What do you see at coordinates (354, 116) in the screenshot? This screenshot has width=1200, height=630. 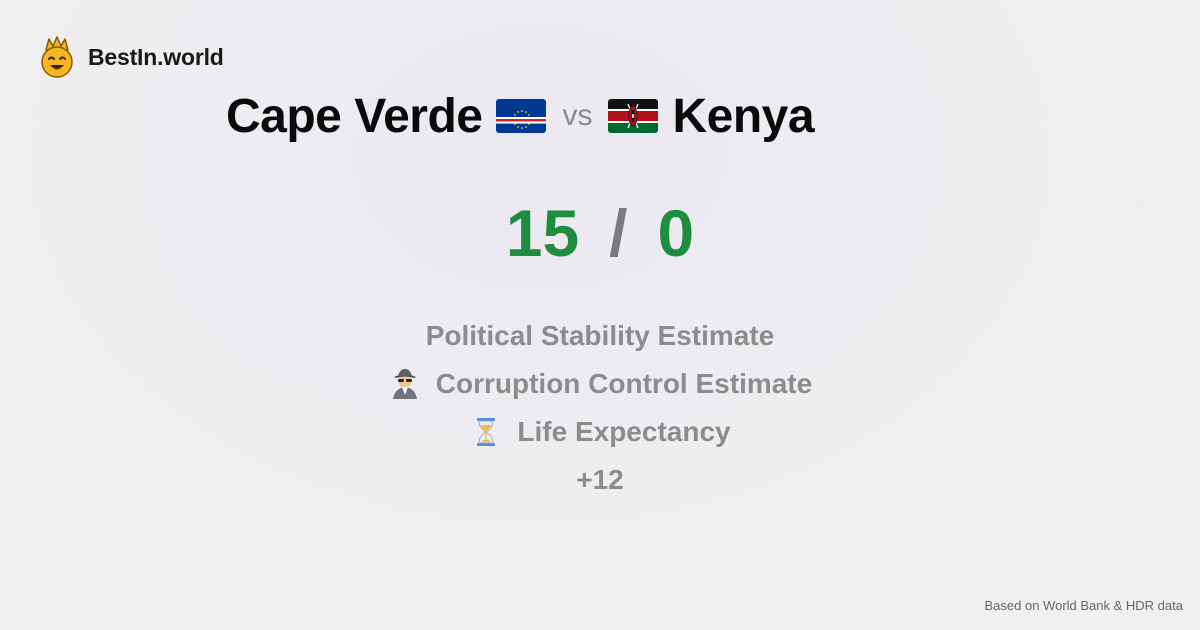 I see `left-country-name: Cape Verde` at bounding box center [354, 116].